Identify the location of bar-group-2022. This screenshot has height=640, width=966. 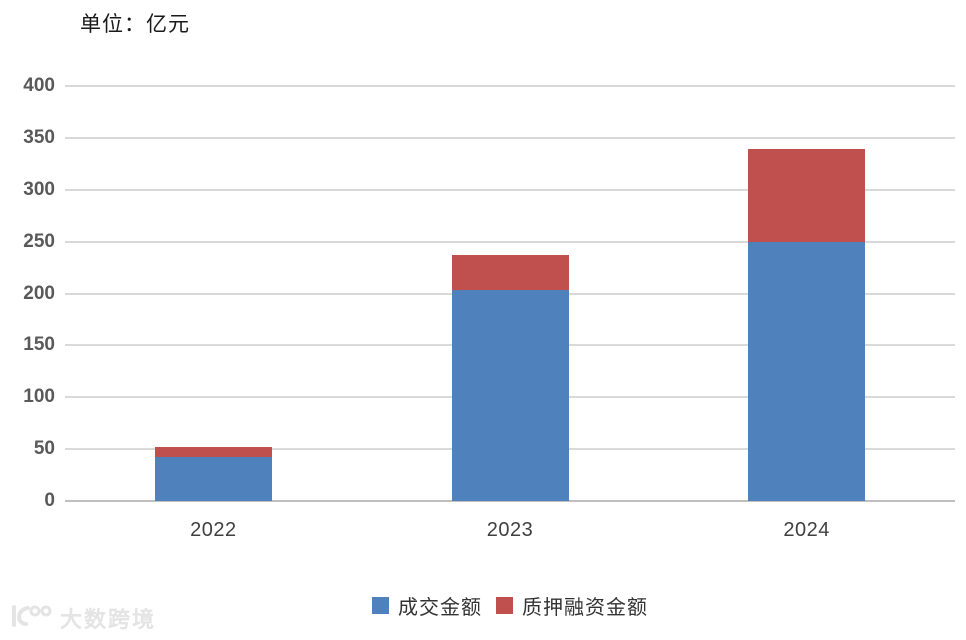
(213, 474).